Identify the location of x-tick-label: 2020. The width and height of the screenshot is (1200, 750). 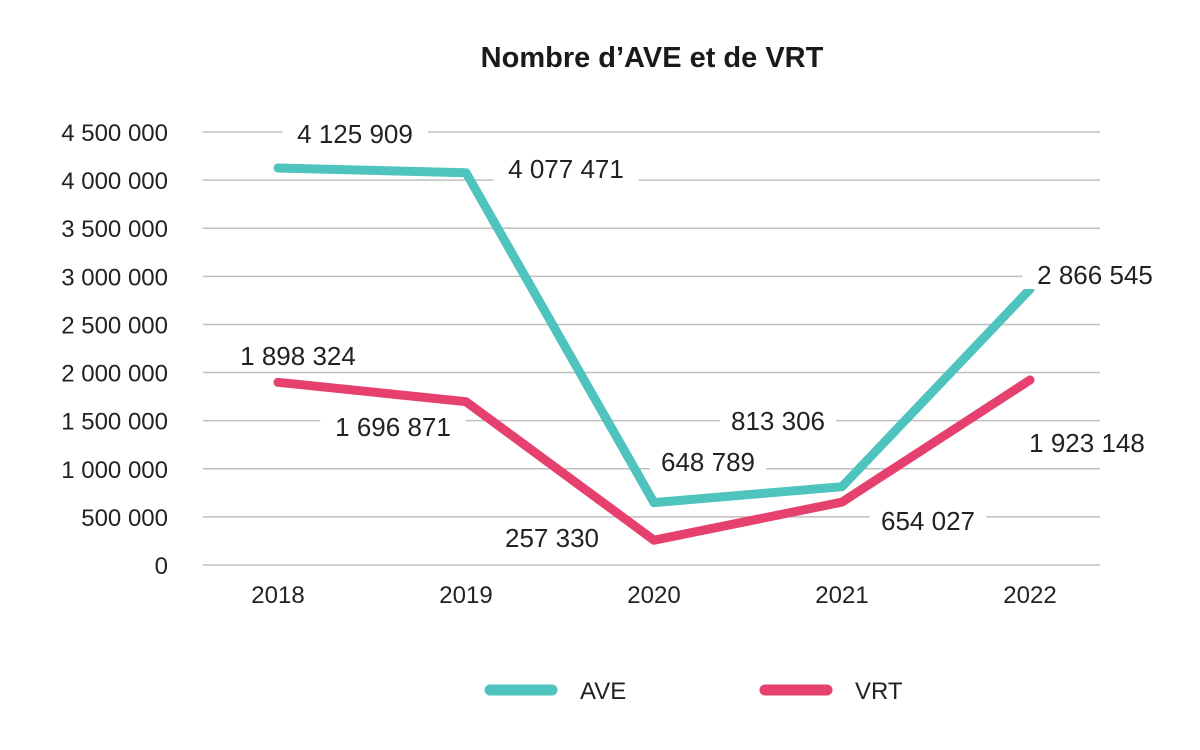
(653, 595).